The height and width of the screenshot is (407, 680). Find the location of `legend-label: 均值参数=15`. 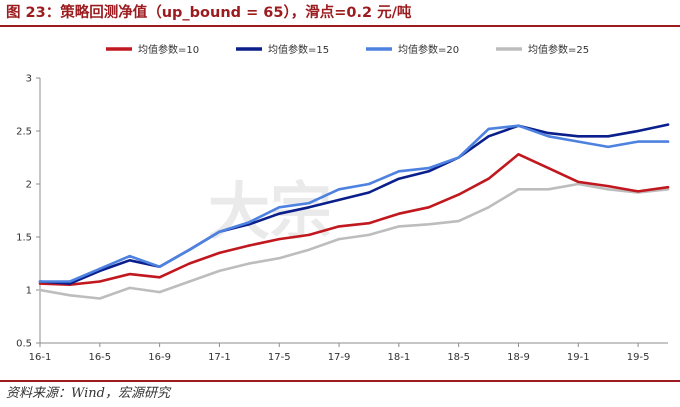

legend-label: 均值参数=15 is located at coordinates (298, 49).